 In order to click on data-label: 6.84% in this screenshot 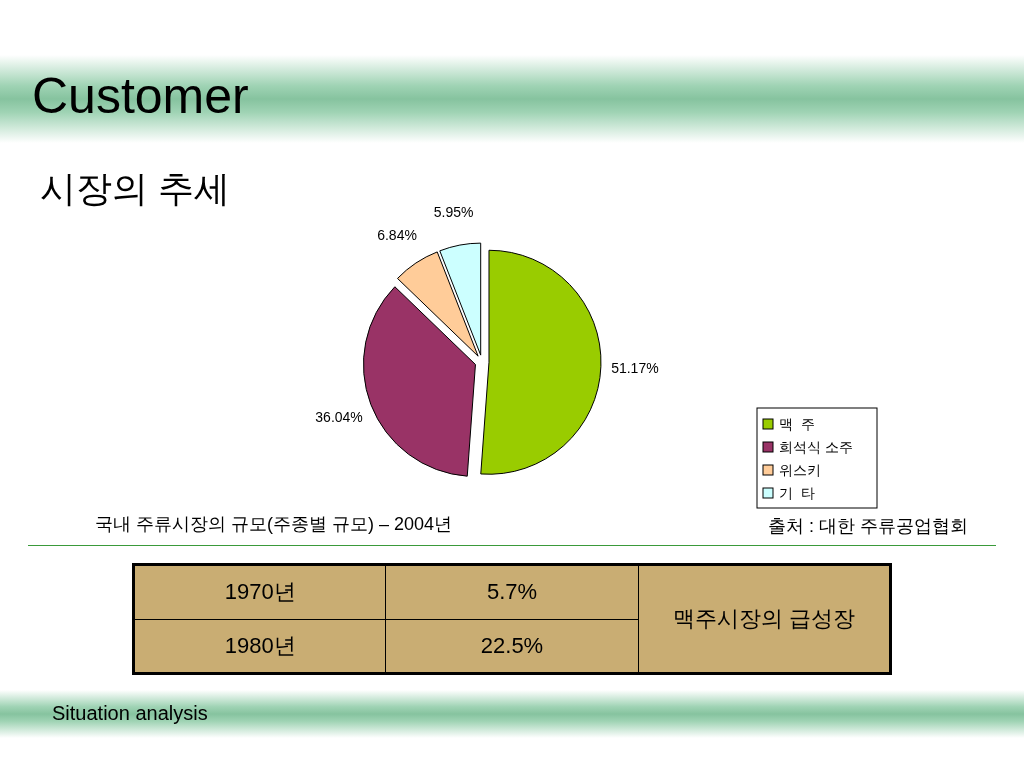, I will do `click(397, 234)`.